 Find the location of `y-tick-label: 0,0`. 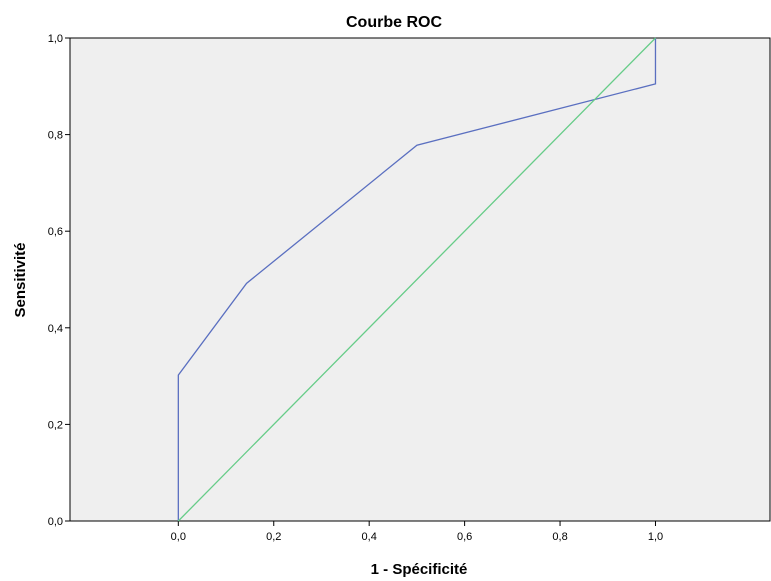

y-tick-label: 0,0 is located at coordinates (55, 522).